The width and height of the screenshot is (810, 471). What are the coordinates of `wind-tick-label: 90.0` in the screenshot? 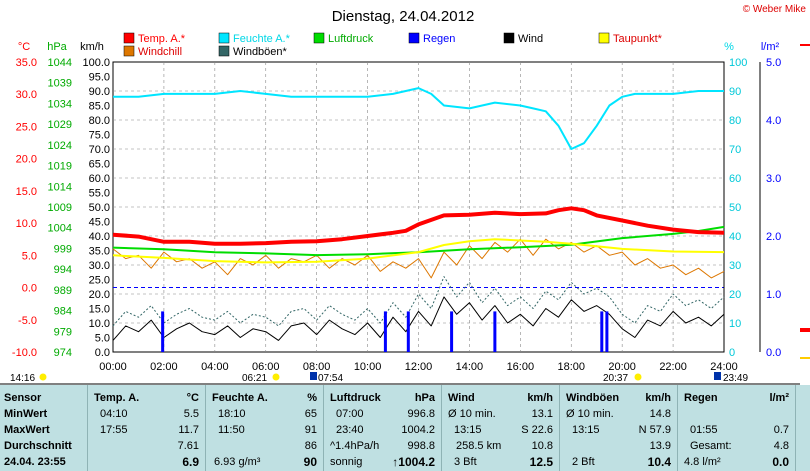 It's located at (99, 92).